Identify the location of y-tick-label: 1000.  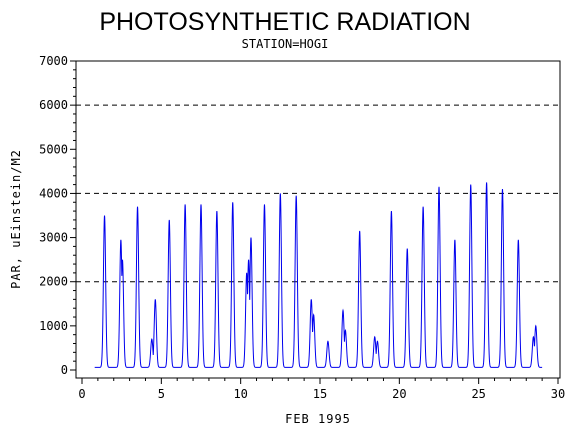
(53, 326).